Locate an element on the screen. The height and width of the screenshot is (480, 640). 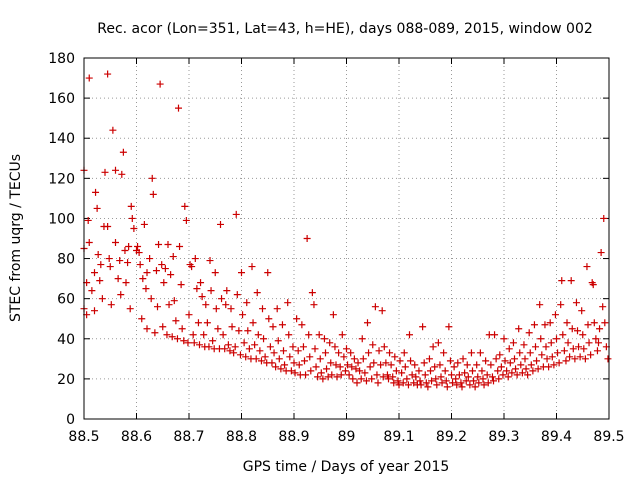
y-tick-label: 140 is located at coordinates (61, 139).